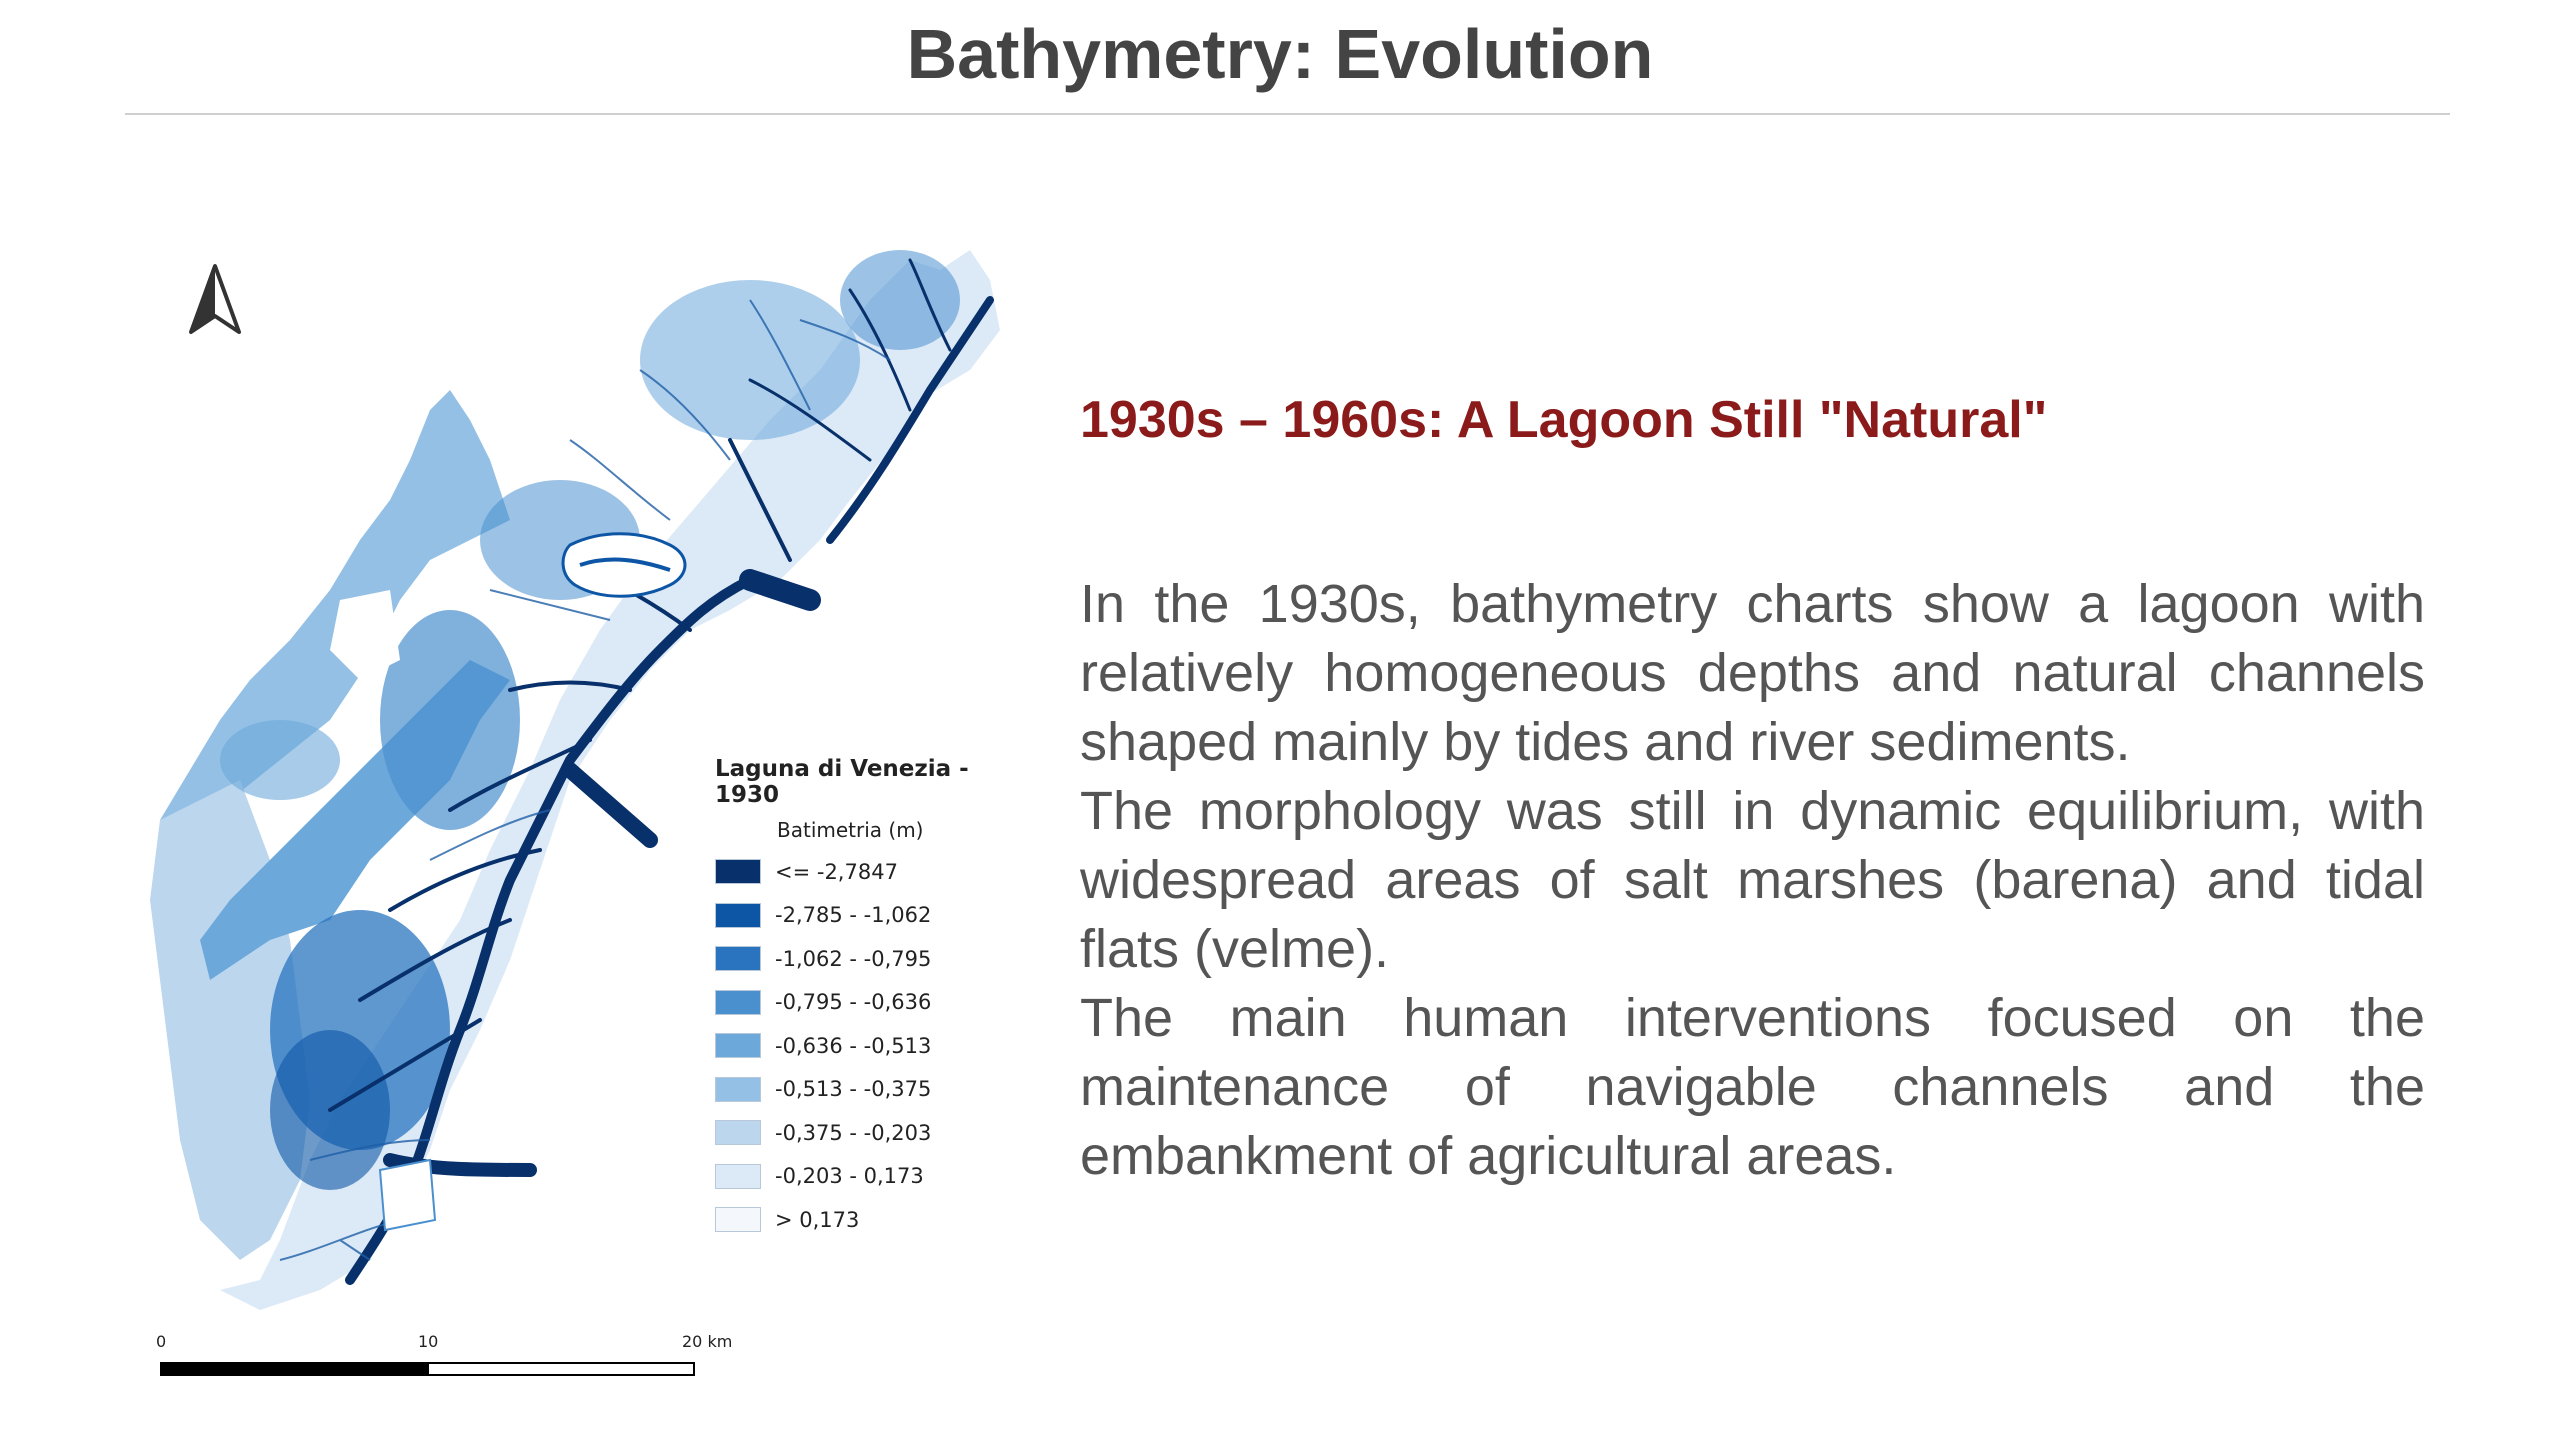  I want to click on legend-item: -0,375 - -0,203, so click(865, 1133).